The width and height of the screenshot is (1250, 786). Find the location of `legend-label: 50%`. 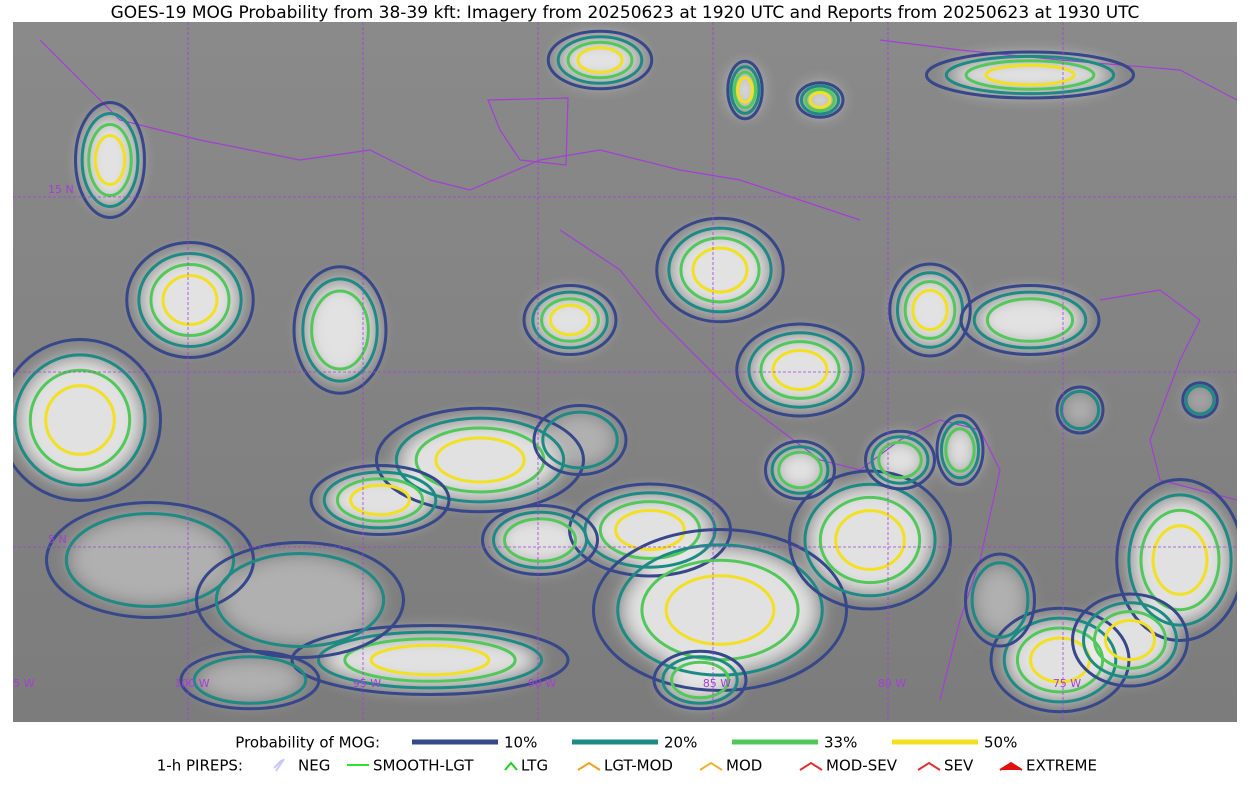

legend-label: 50% is located at coordinates (1000, 743).